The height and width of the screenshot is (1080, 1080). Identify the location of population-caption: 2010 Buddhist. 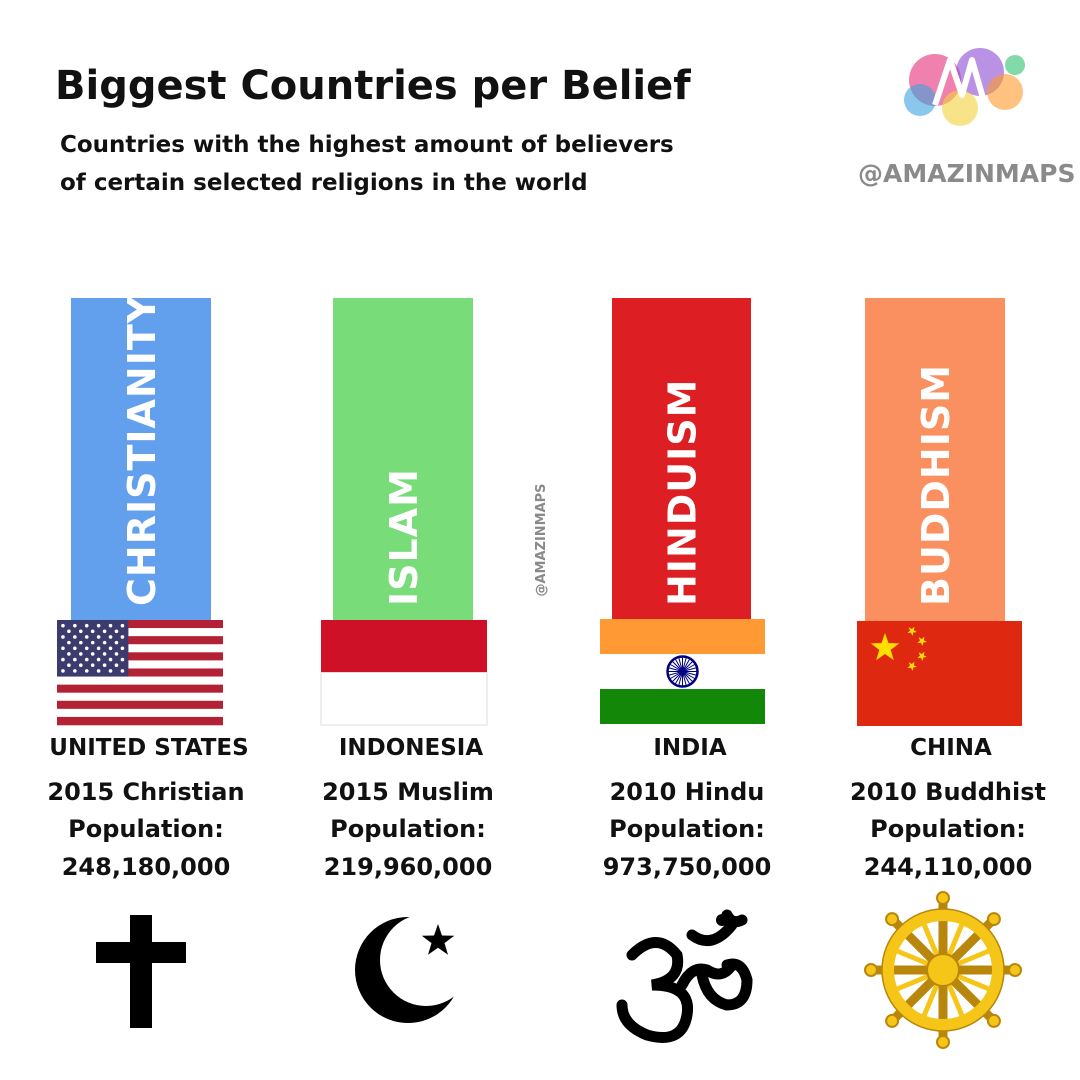
(948, 792).